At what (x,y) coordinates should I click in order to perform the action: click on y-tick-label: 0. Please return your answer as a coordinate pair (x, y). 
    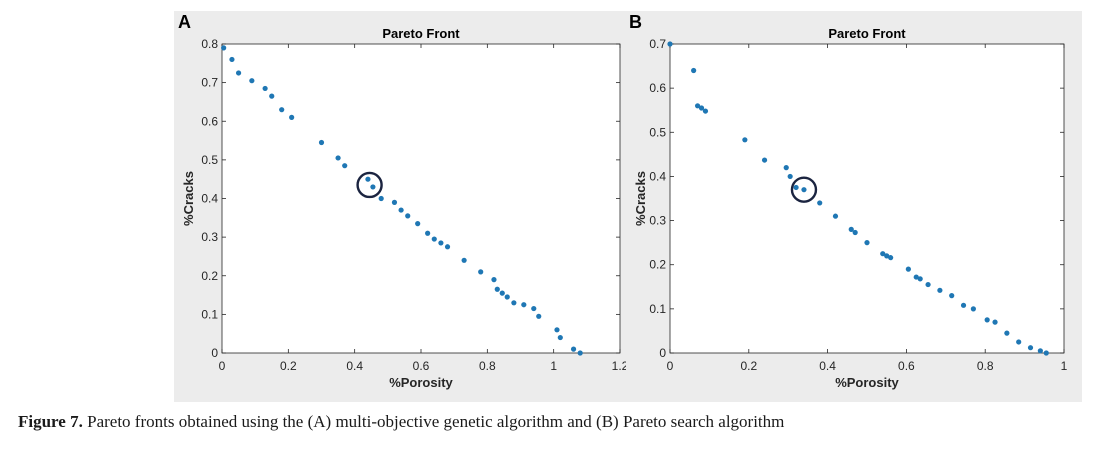
    Looking at the image, I should click on (662, 353).